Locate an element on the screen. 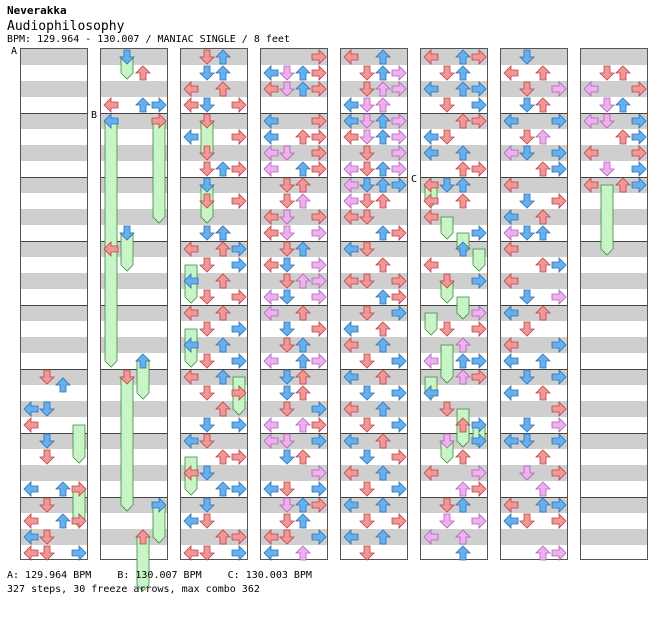  freeze-arrow-down is located at coordinates (607, 220).